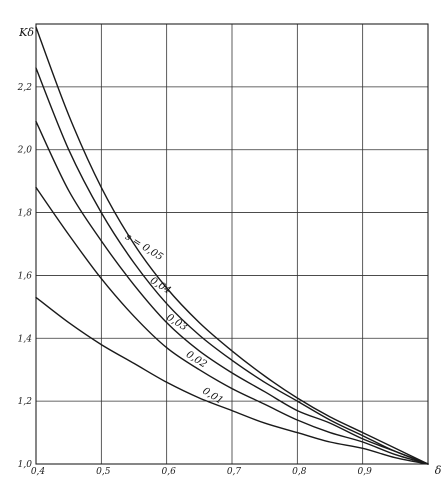 The height and width of the screenshot is (493, 448). What do you see at coordinates (160, 285) in the screenshot?
I see `series-label-2: 0,04` at bounding box center [160, 285].